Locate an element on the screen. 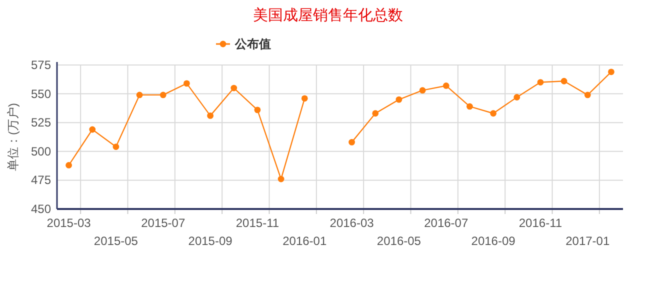 This screenshot has height=284, width=657. y-tick-label: 575 is located at coordinates (41, 65).